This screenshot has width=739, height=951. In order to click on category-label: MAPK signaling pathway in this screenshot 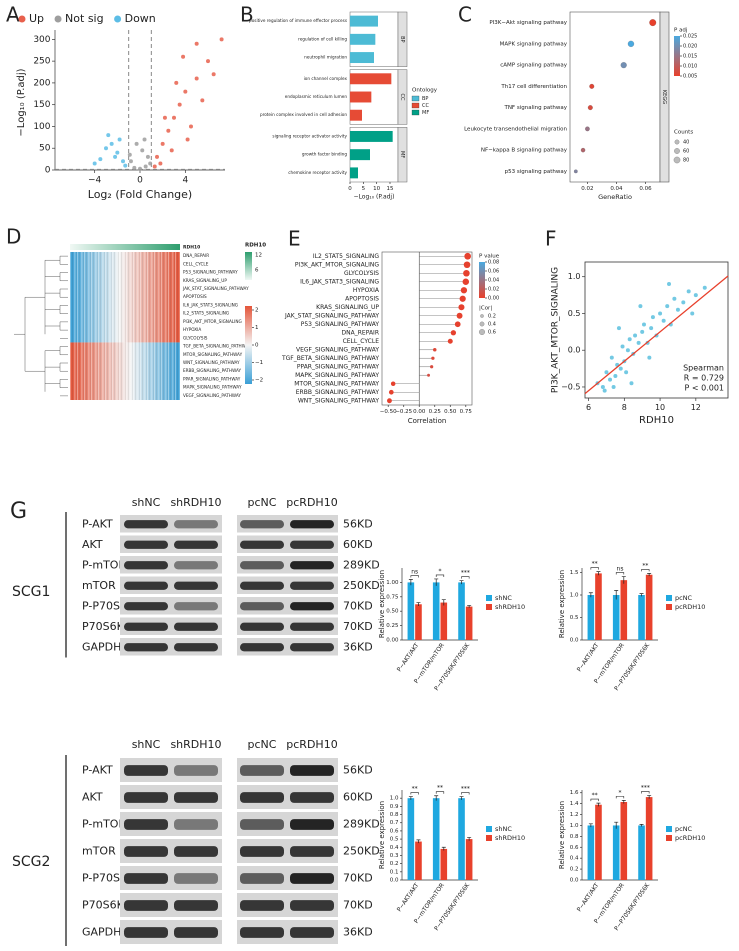, I will do `click(534, 44)`.